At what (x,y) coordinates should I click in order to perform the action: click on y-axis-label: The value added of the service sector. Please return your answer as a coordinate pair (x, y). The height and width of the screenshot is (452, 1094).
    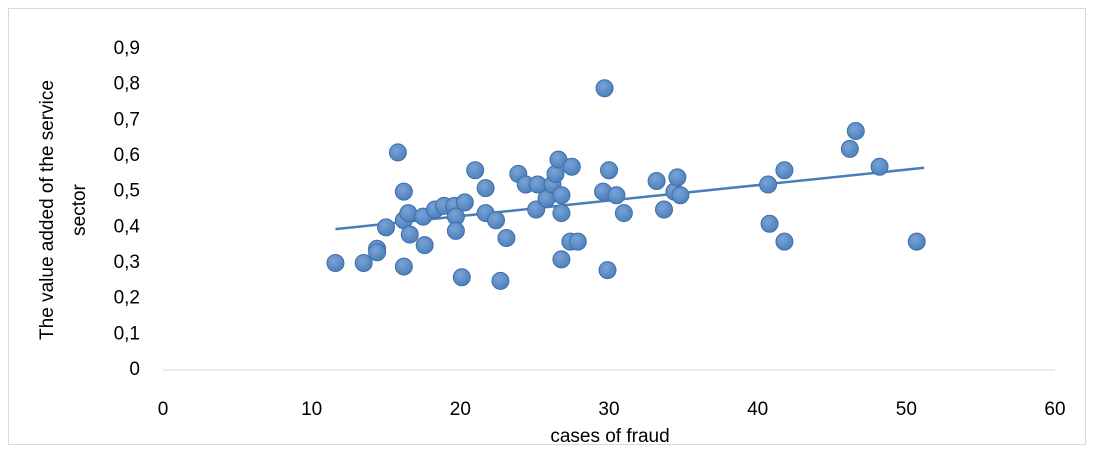
    Looking at the image, I should click on (63, 210).